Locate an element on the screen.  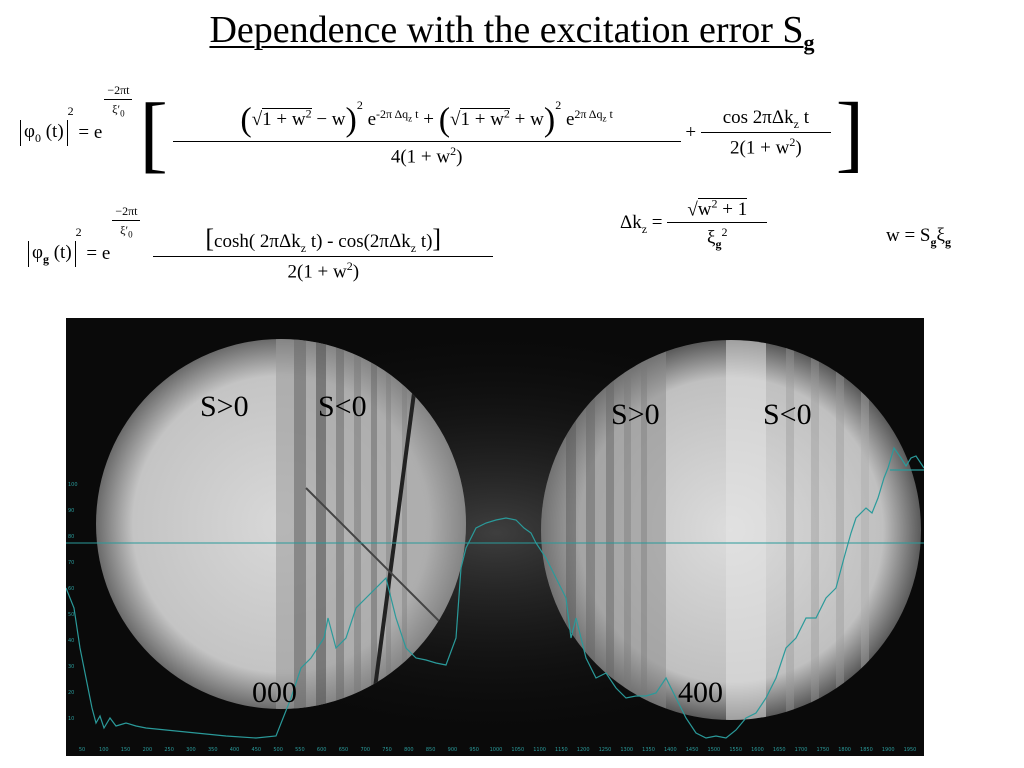
x-tick-label: 1100 is located at coordinates (539, 750).